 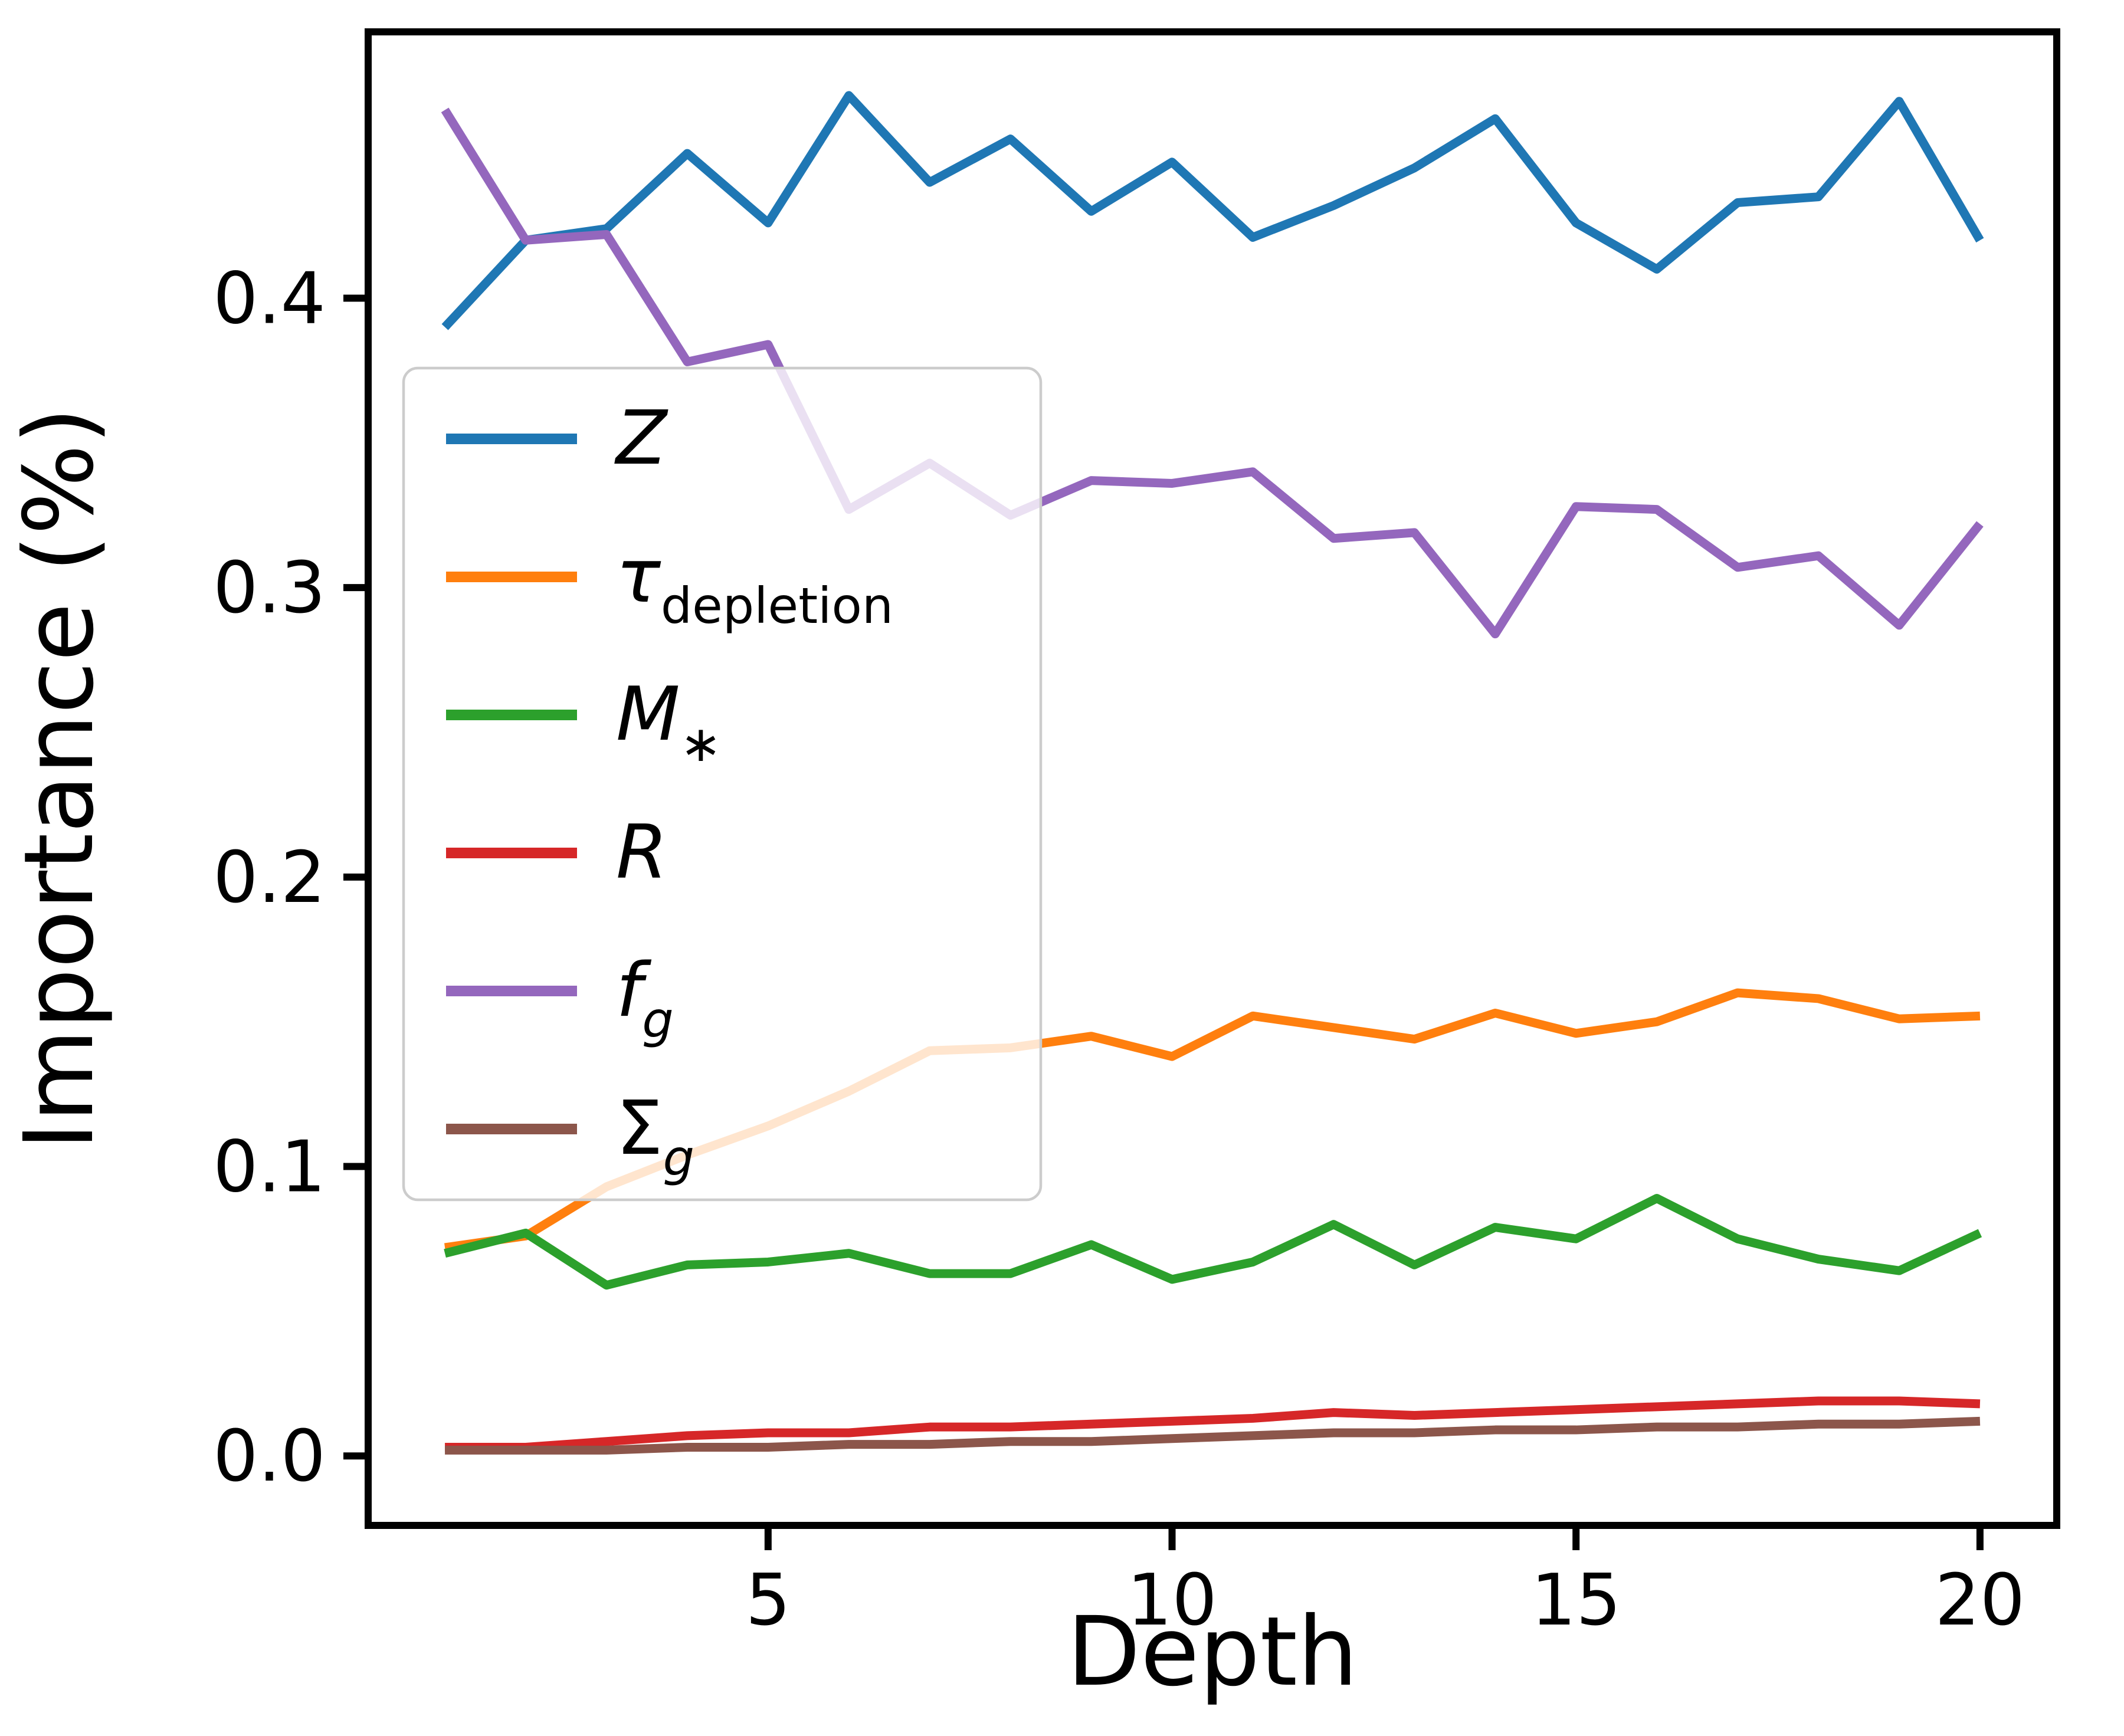 What do you see at coordinates (1172, 1601) in the screenshot?
I see `x-tick-label: 10` at bounding box center [1172, 1601].